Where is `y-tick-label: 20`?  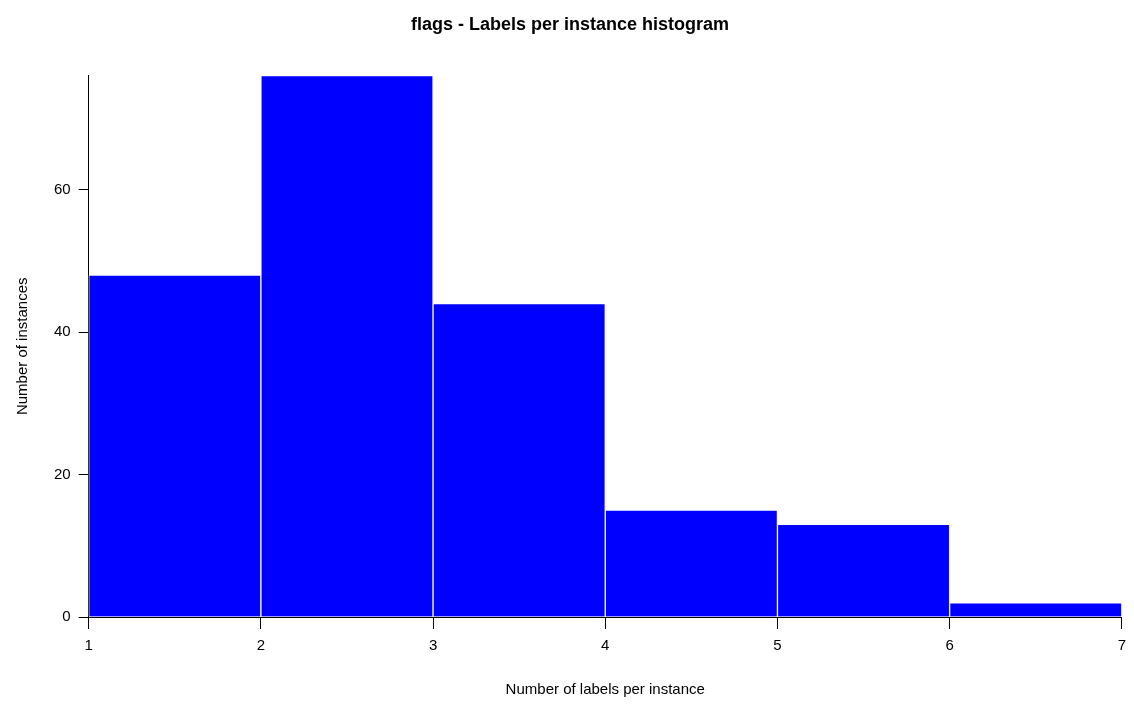
y-tick-label: 20 is located at coordinates (62, 473).